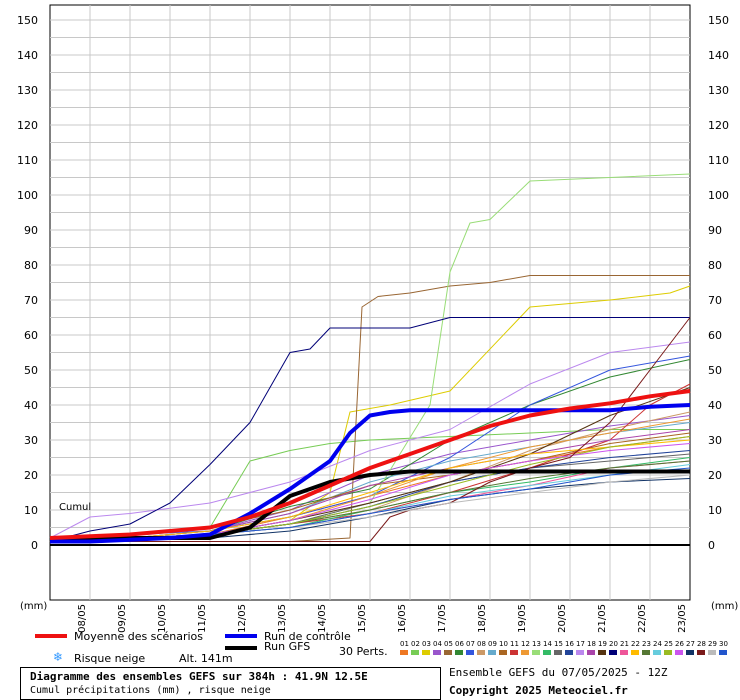  I want to click on run-label: Ensemble GEFS du 07/05/2025 - 12Z, so click(558, 672).